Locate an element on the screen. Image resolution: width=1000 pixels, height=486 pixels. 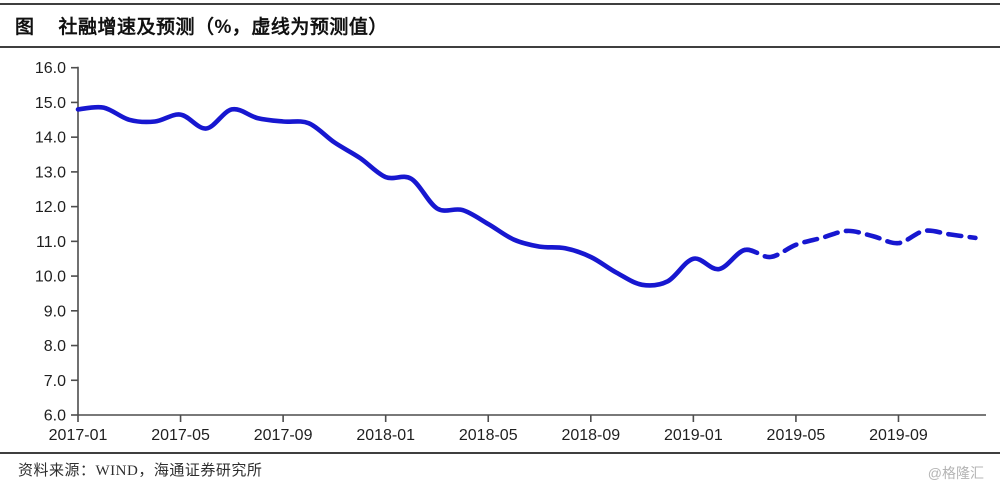
x-tick-label: 2018-05 is located at coordinates (488, 435).